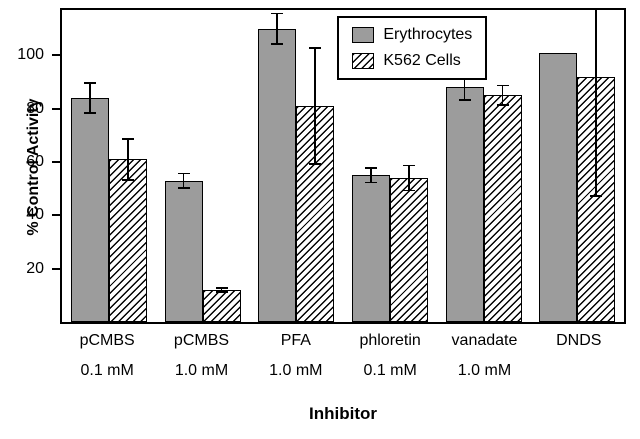 This screenshot has height=439, width=640. What do you see at coordinates (484, 356) in the screenshot?
I see `x-tick-label: vanadate 1.0 mM` at bounding box center [484, 356].